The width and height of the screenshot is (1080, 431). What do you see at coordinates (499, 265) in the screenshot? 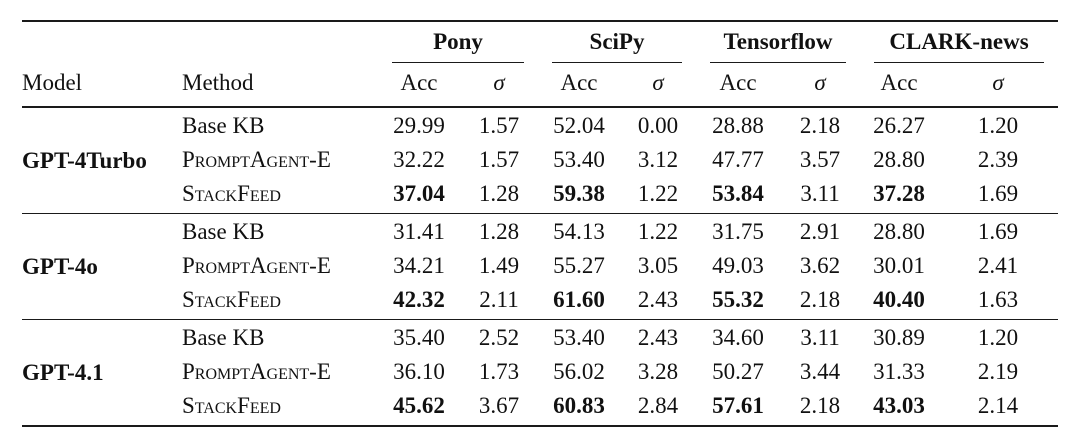
I see `sigma-value: 1.49` at bounding box center [499, 265].